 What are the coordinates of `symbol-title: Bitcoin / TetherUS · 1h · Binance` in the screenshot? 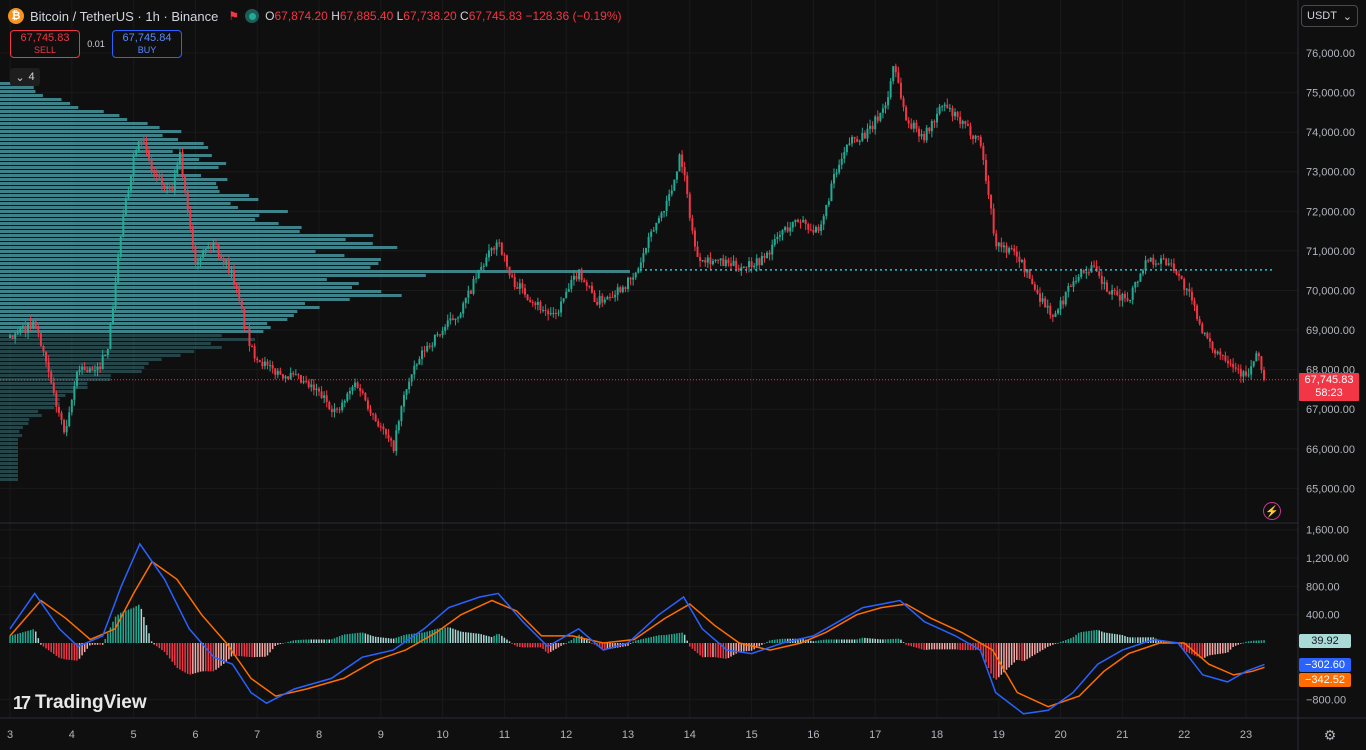 It's located at (124, 16).